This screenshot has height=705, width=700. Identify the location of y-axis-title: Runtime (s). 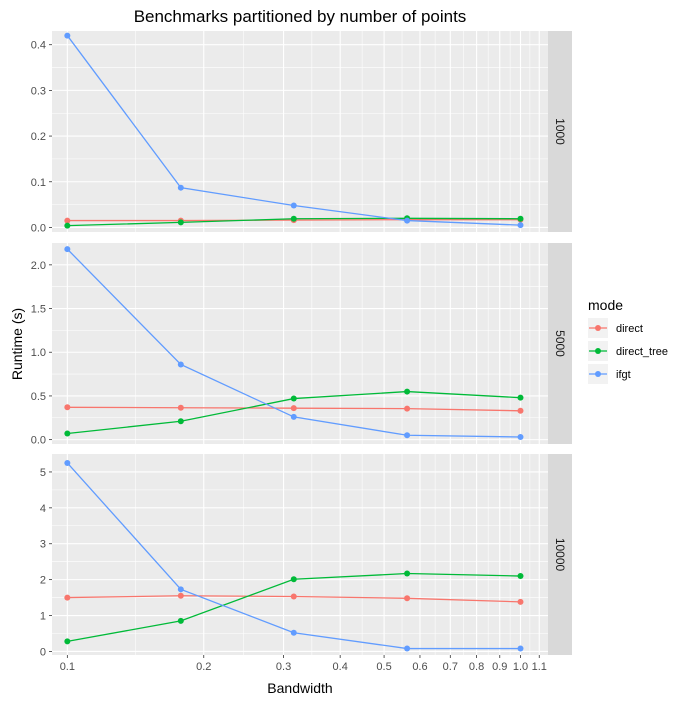
(17, 344).